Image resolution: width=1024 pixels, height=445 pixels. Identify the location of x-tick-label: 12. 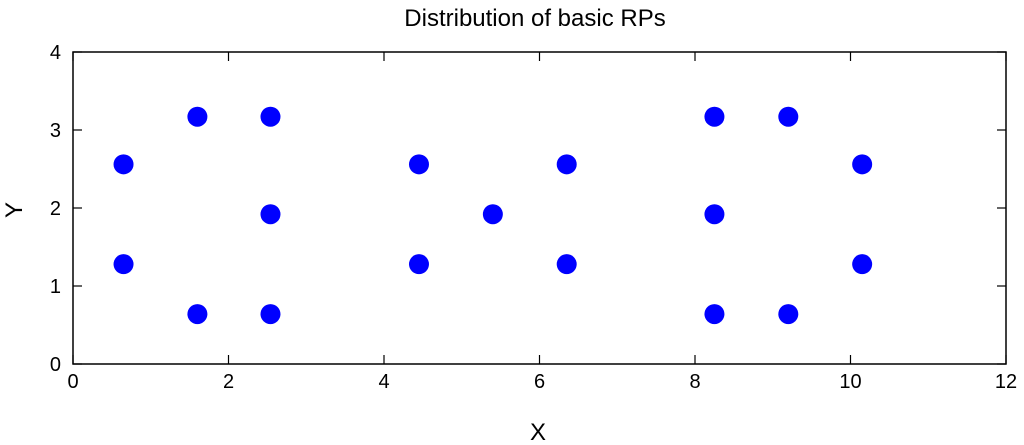
(1006, 382).